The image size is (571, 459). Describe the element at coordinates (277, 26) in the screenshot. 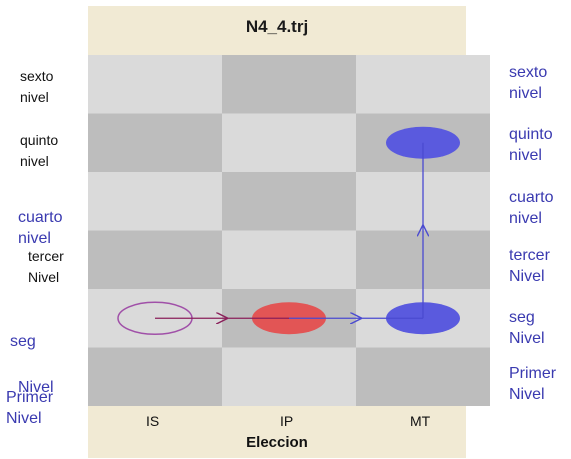

I see `chart-title: N4_4.trj` at that location.